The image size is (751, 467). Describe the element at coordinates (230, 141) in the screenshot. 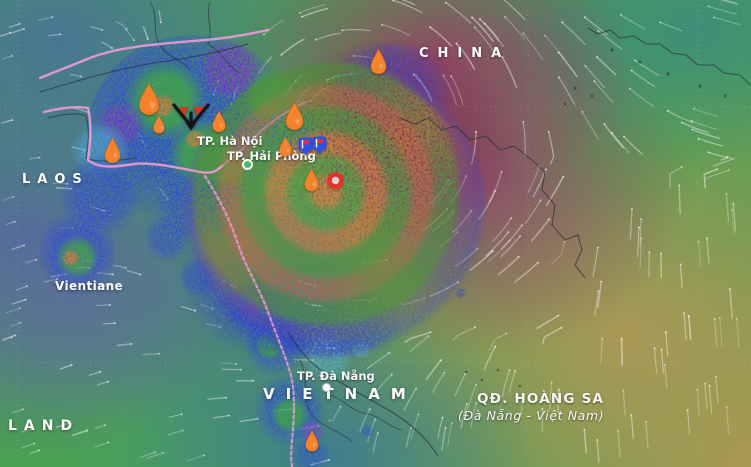

I see `city-label-hanoi: TP. Hà Nội` at that location.